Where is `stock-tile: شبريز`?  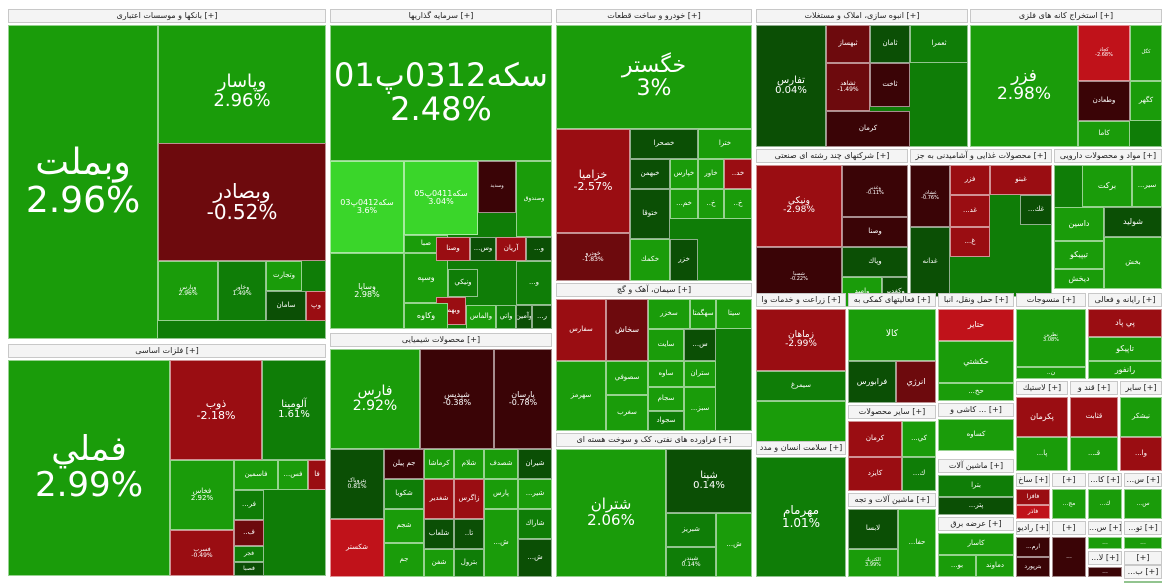 stock-tile: شبريز is located at coordinates (691, 530).